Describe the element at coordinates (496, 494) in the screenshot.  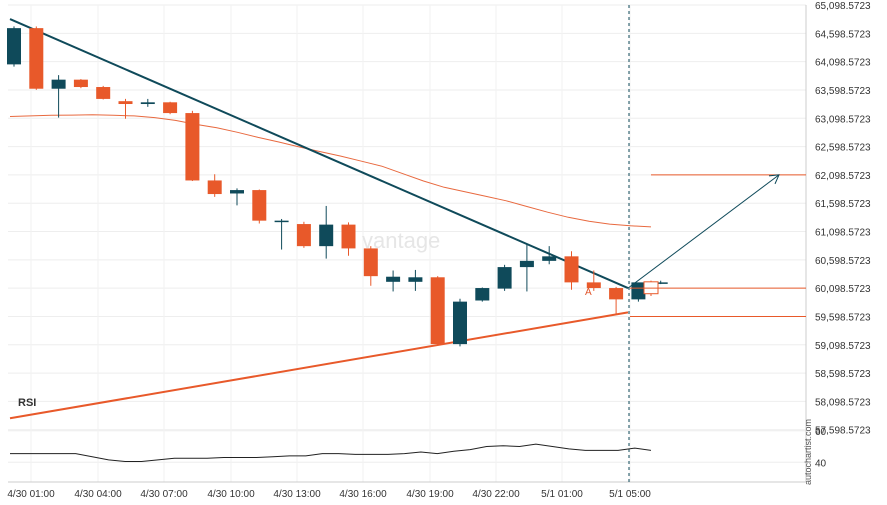
I see `time-tick-label: 4/30 22:00` at that location.